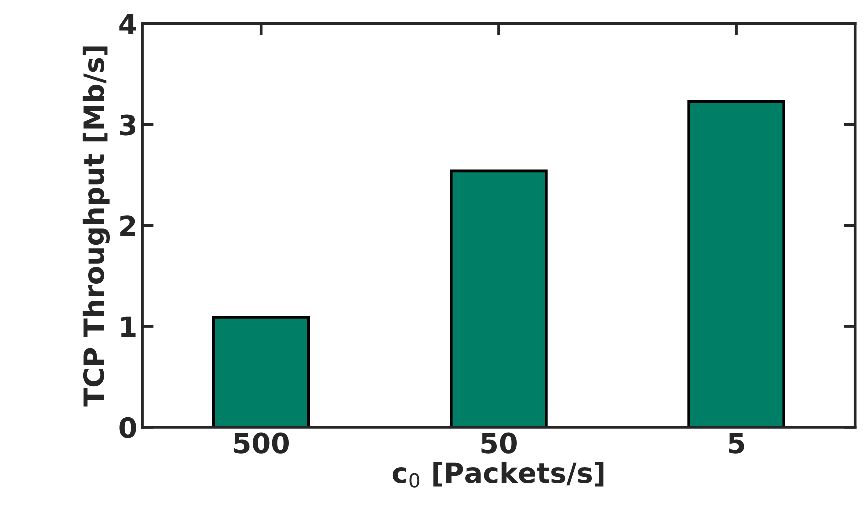 Image resolution: width=864 pixels, height=531 pixels. Describe the element at coordinates (129, 327) in the screenshot. I see `y-tick-label: 1` at that location.